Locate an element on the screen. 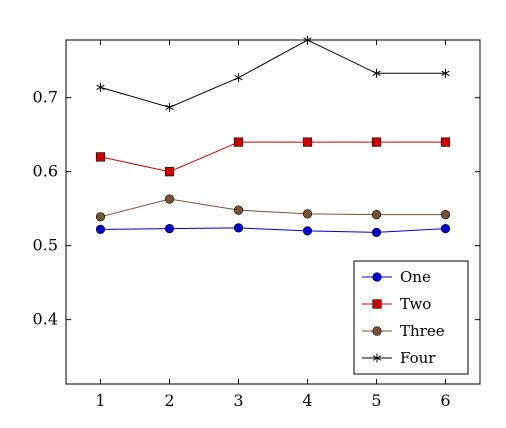  series-four is located at coordinates (273, 73).